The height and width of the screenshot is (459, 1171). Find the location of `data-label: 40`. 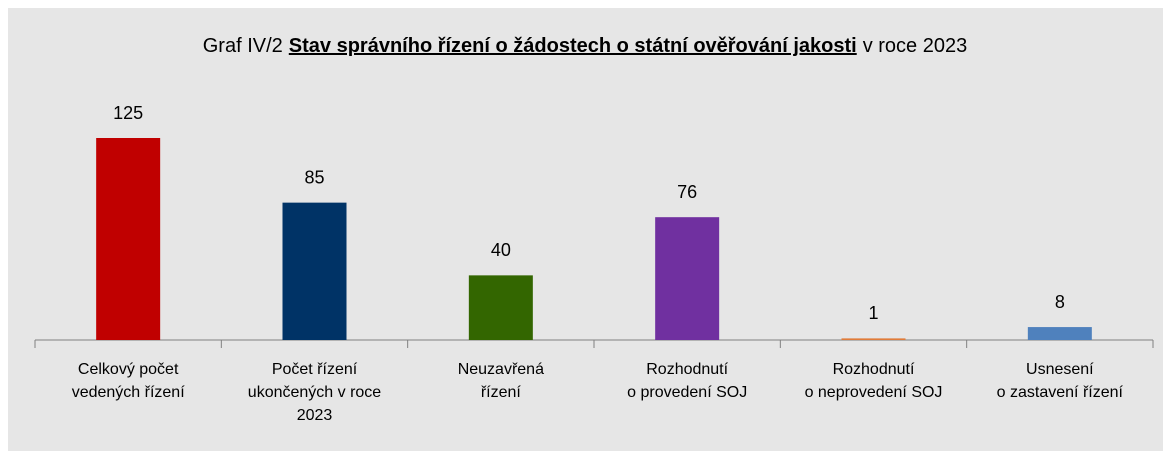

data-label: 40 is located at coordinates (501, 250).